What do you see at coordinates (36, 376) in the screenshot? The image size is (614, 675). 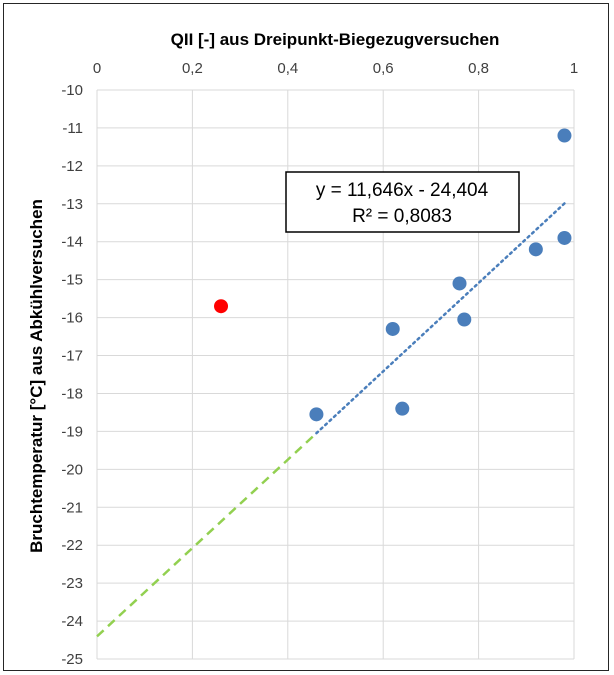 I see `y-axis-title: Bruchtemperatur [°C] aus Abkühlversuchen` at bounding box center [36, 376].